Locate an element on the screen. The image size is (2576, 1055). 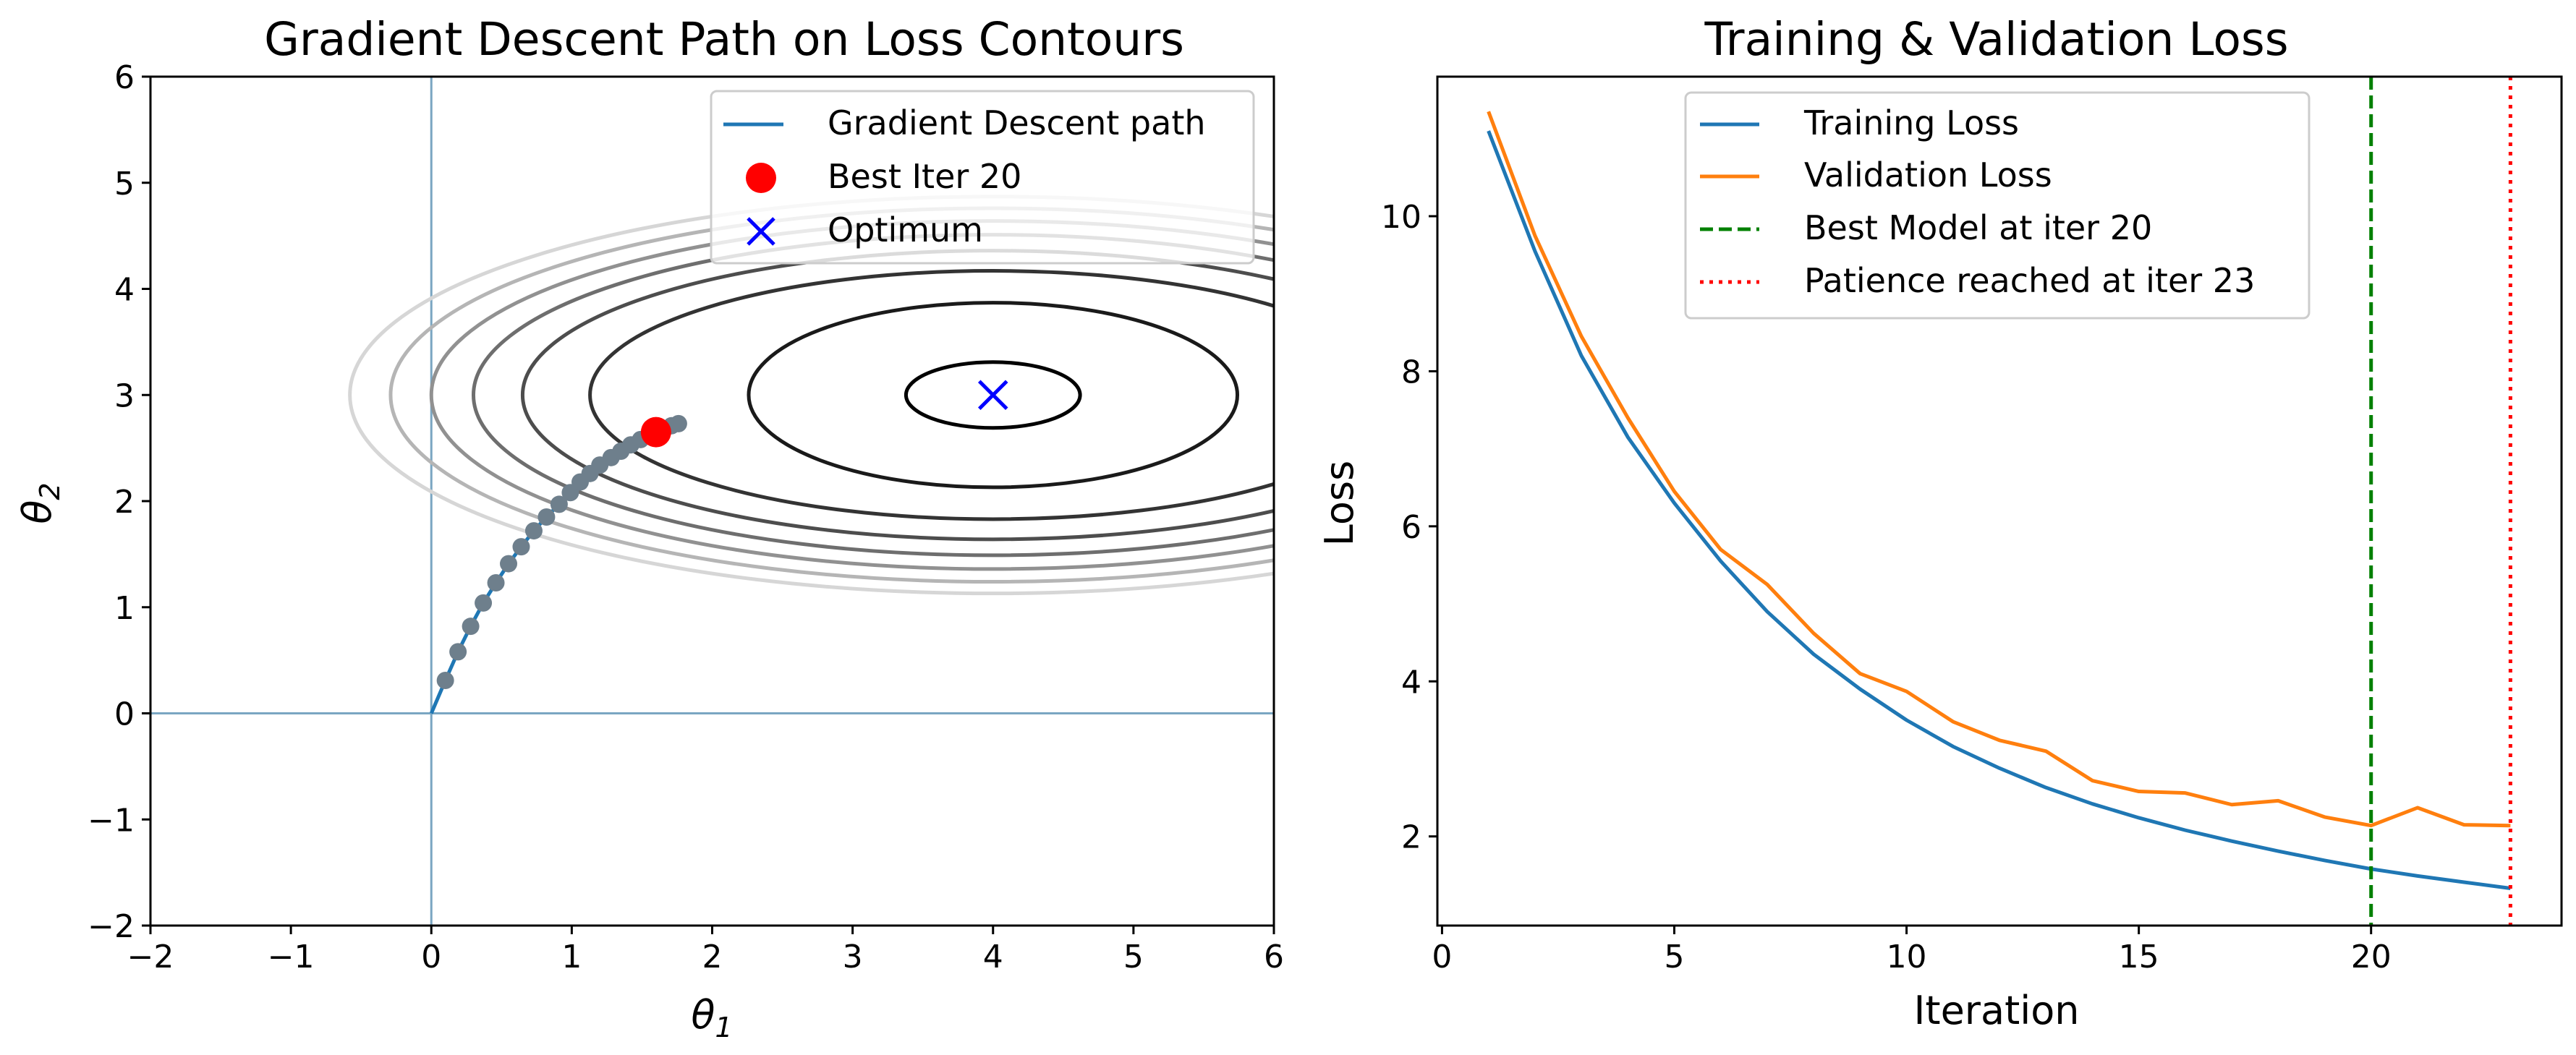
right-x-tick-label: 5 is located at coordinates (1674, 957).